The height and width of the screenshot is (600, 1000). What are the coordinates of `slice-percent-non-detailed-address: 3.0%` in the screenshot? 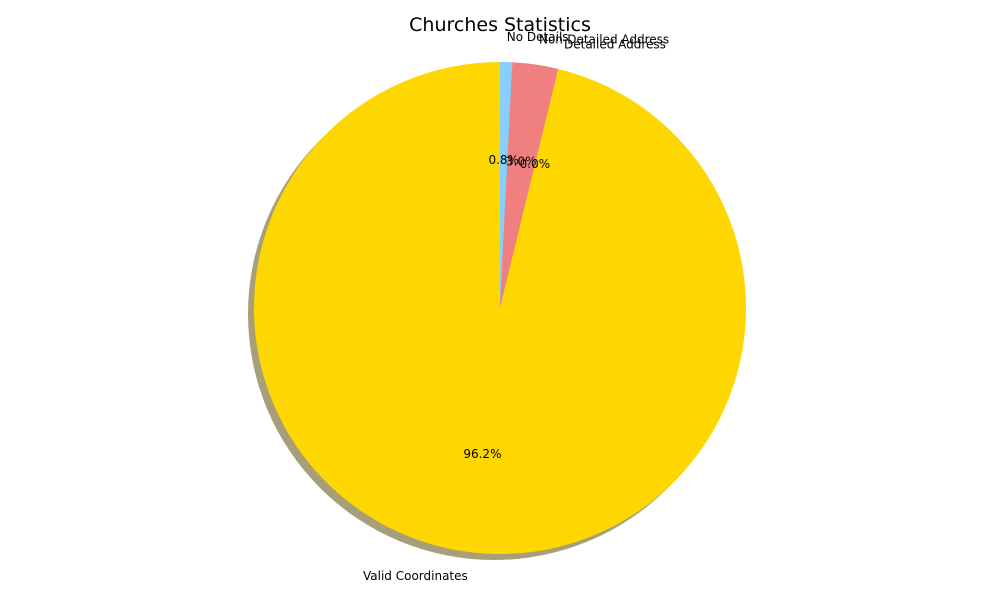 It's located at (521, 161).